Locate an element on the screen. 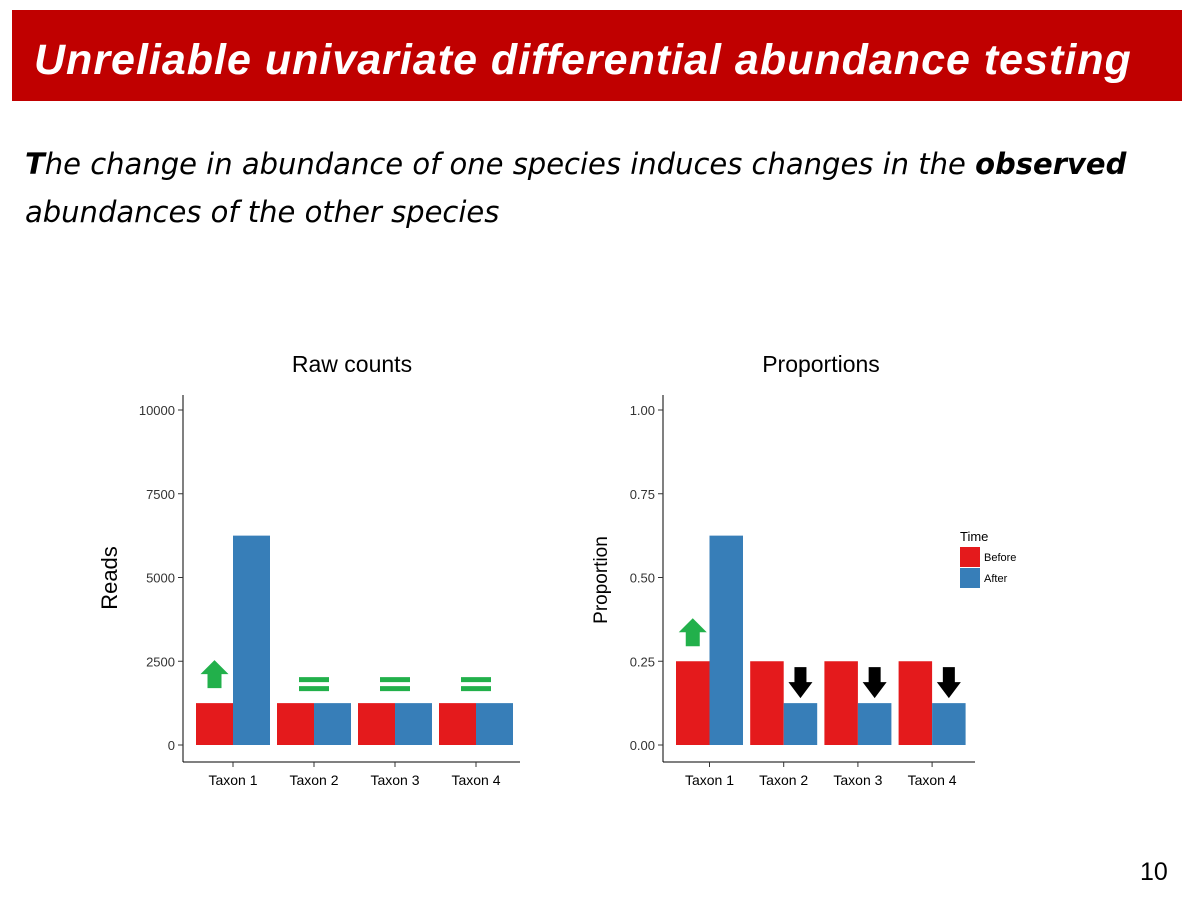 The height and width of the screenshot is (899, 1195). chart-title: Raw counts is located at coordinates (352, 364).